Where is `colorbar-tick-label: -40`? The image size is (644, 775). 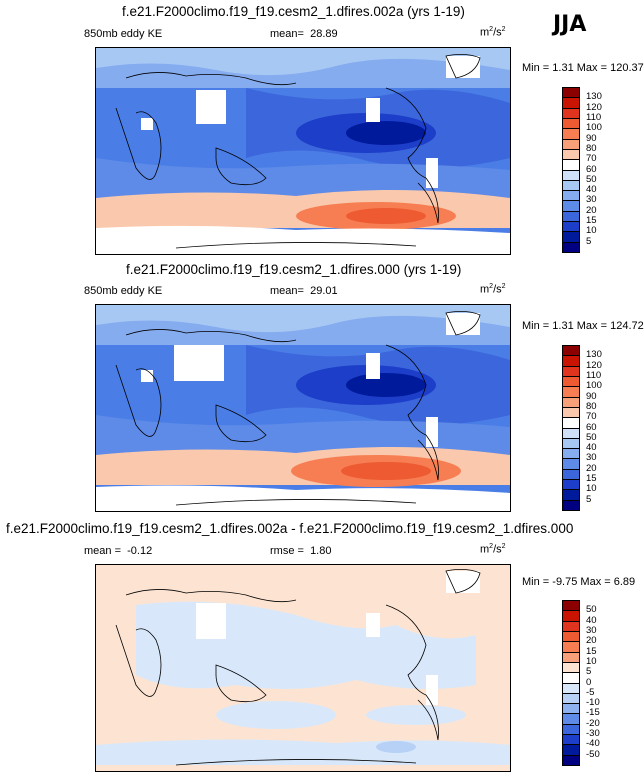
colorbar-tick-label: -40 is located at coordinates (593, 744).